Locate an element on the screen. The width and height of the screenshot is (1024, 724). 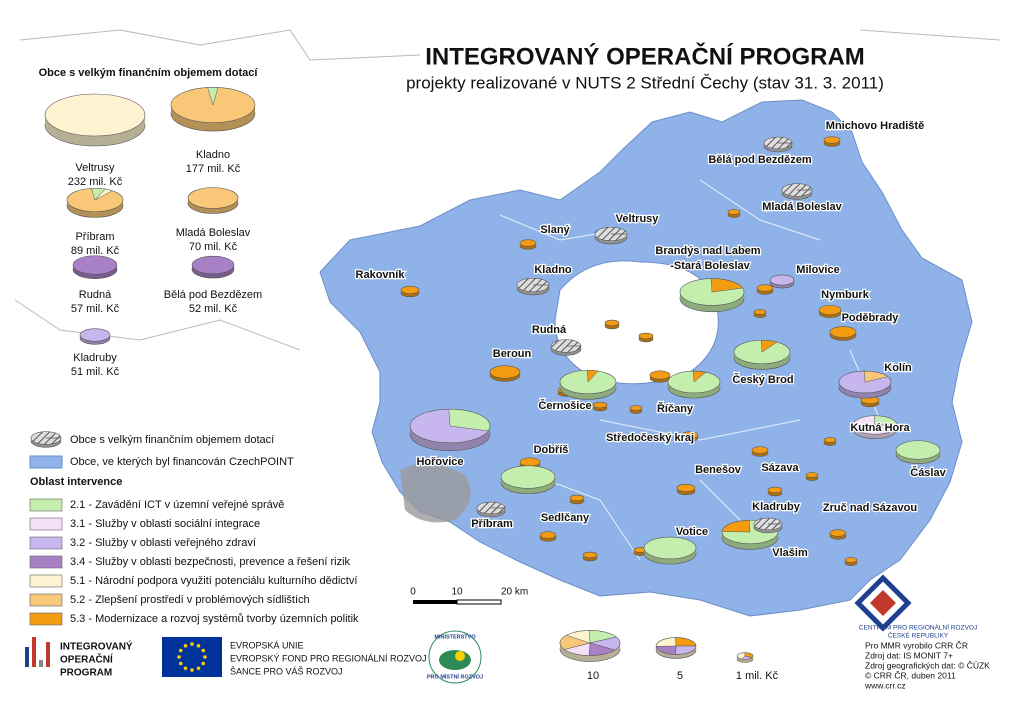
place-label: Kutná Hora is located at coordinates (880, 428).